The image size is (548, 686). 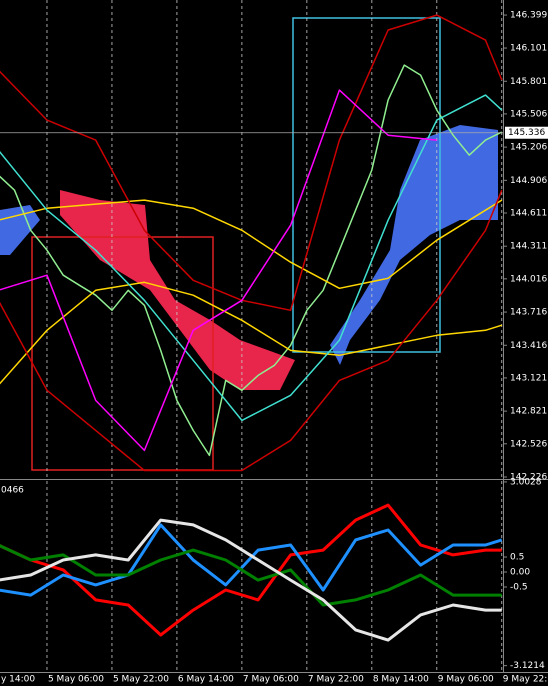 What do you see at coordinates (206, 680) in the screenshot?
I see `x-tick-label: 6 May 14:00` at bounding box center [206, 680].